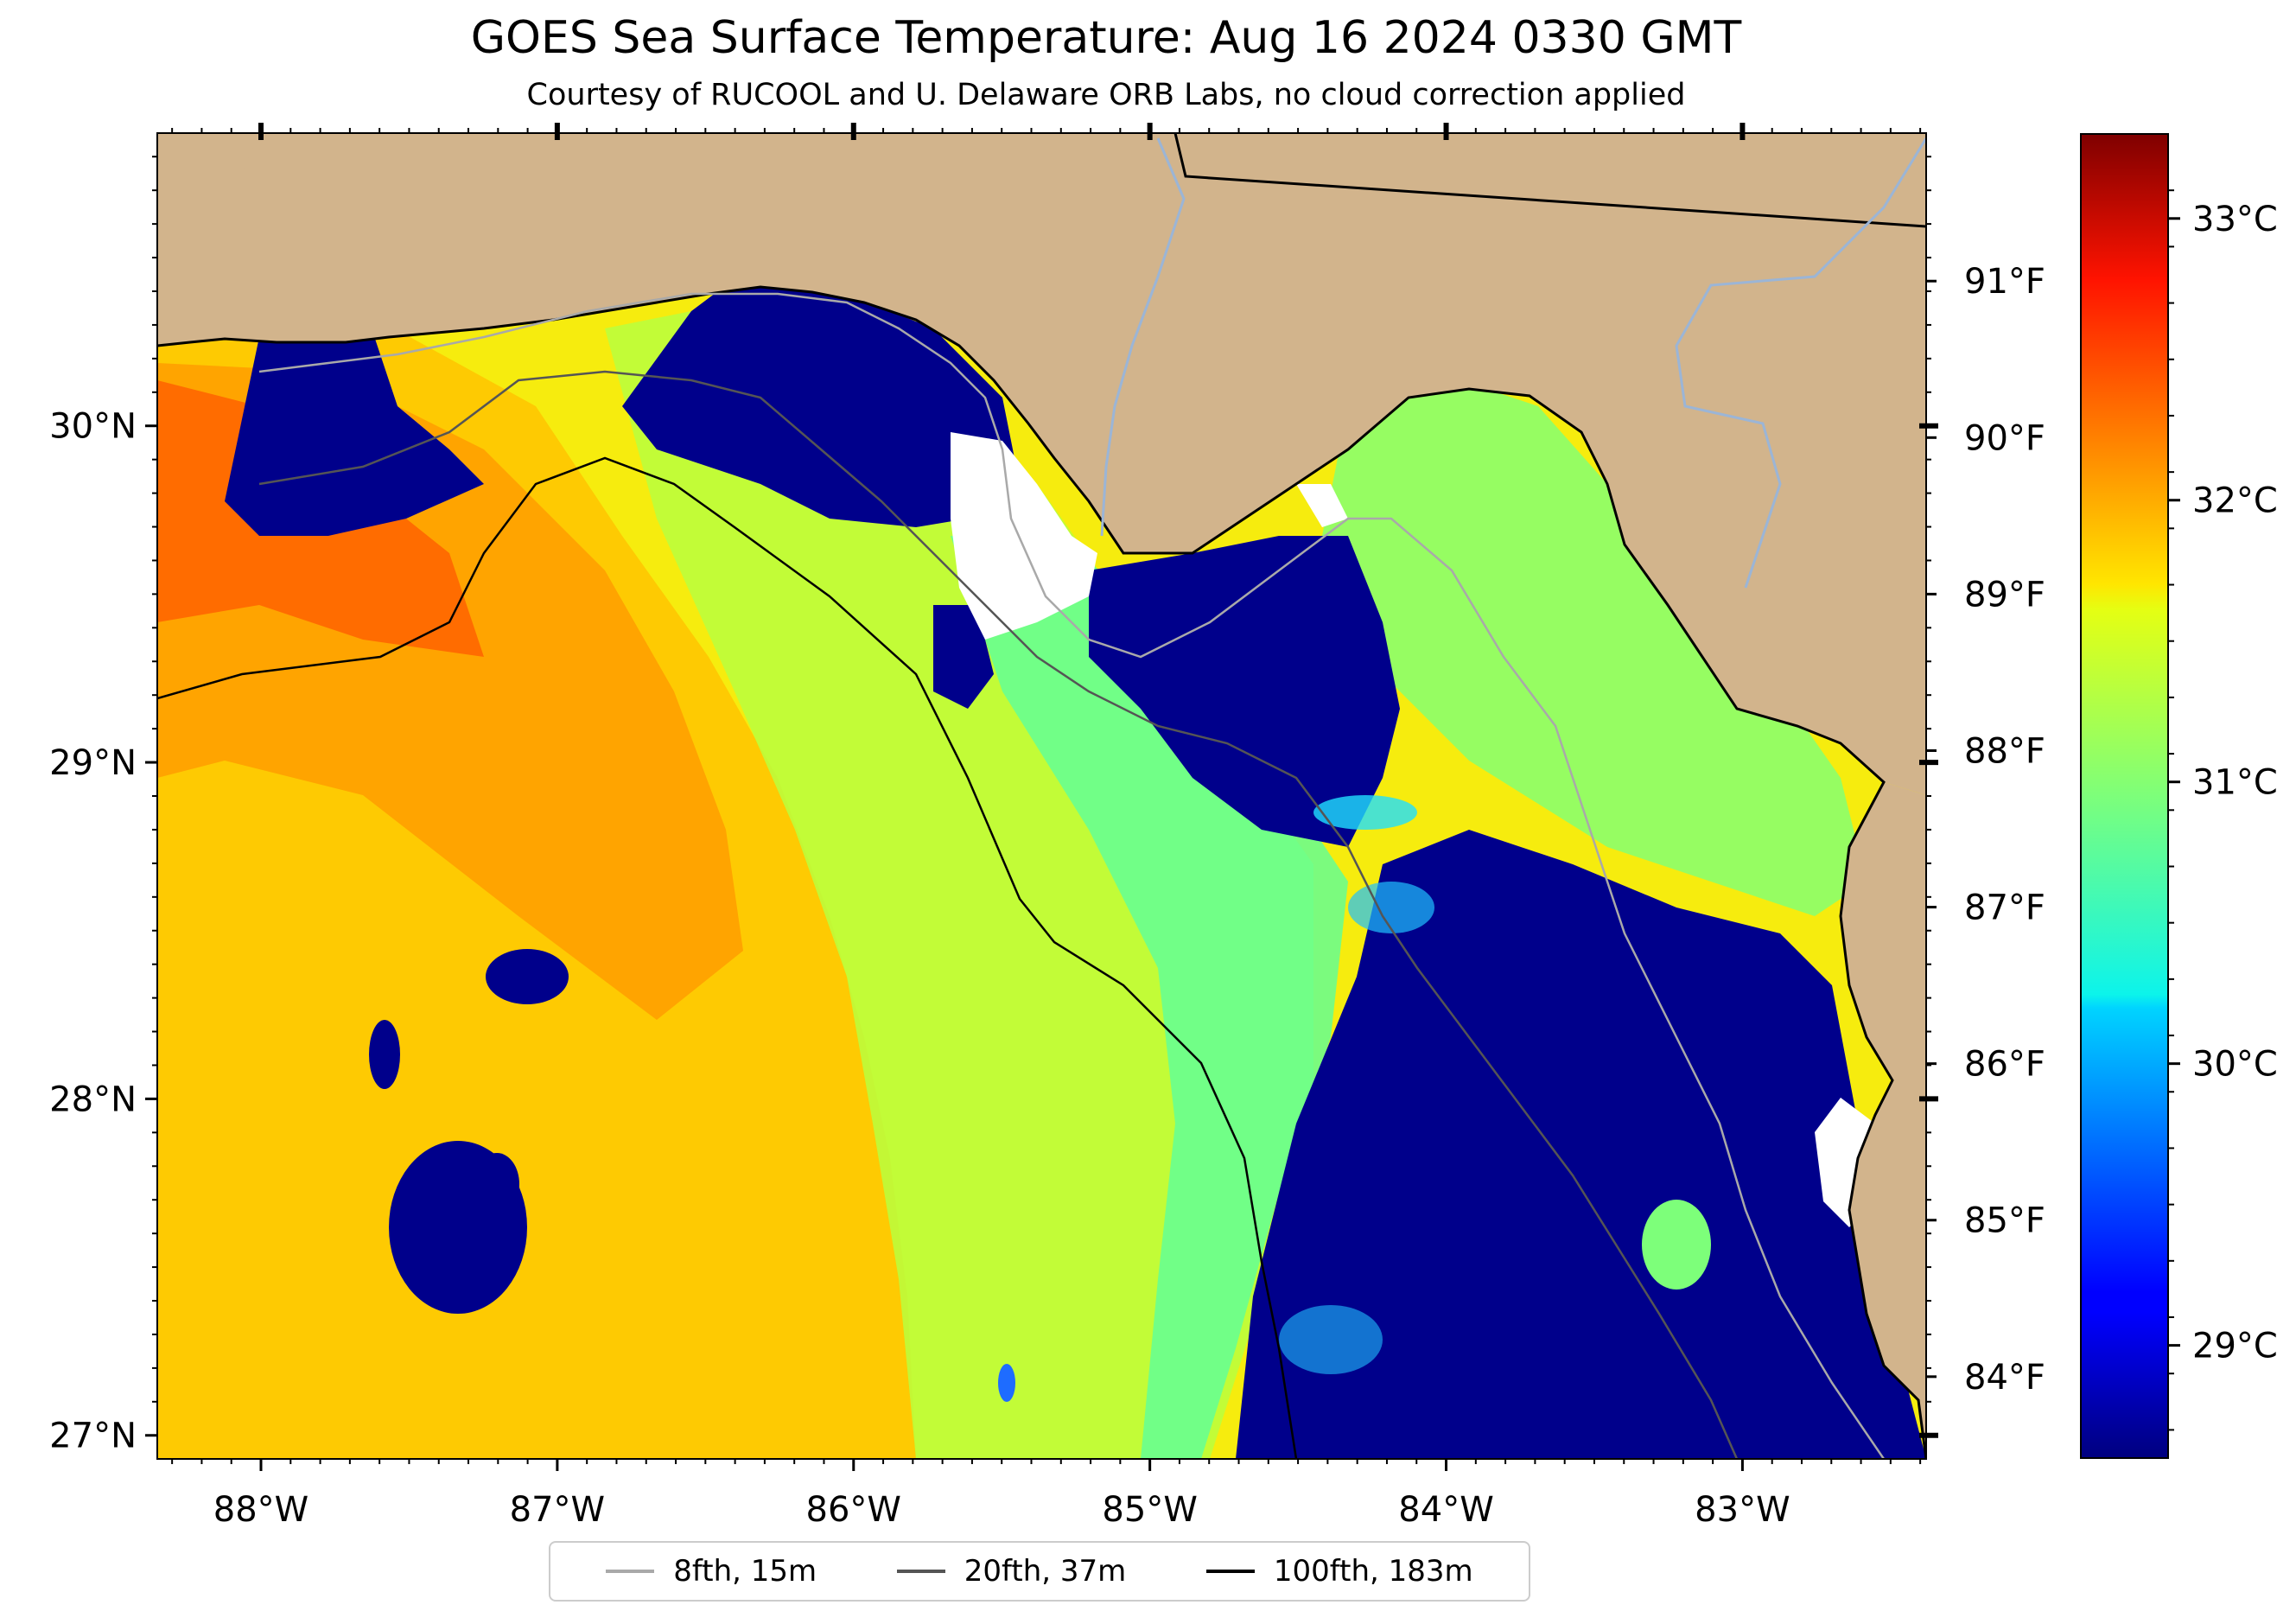 The width and height of the screenshot is (2296, 1624). I want to click on warm-patch, so click(1676, 1245).